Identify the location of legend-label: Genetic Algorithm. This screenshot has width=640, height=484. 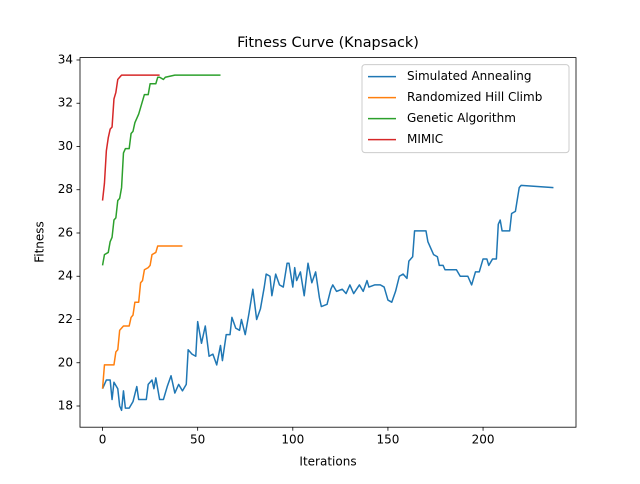
(461, 118).